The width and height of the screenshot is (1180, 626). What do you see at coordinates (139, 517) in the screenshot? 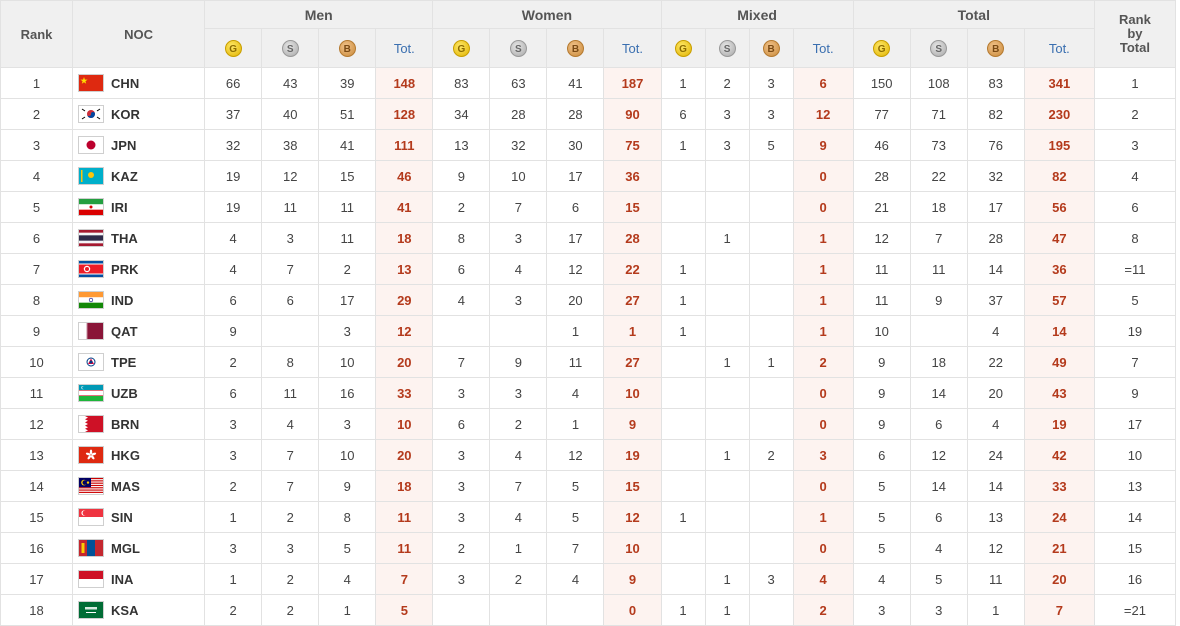
I see `noc-cell: SIN` at bounding box center [139, 517].